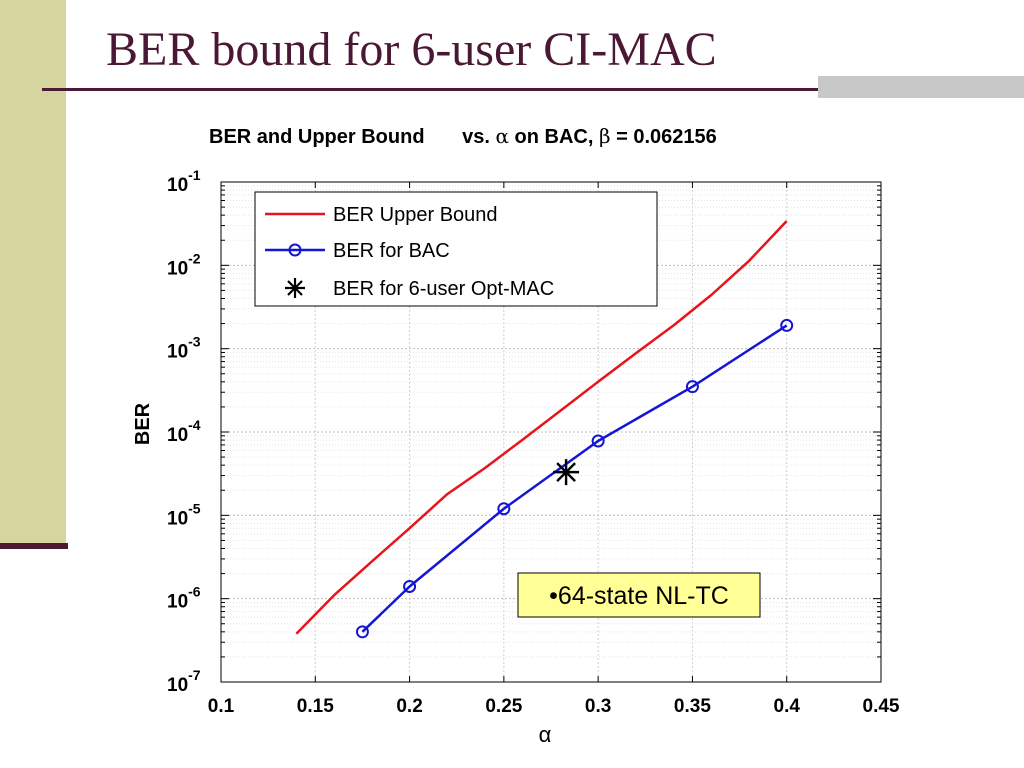 The width and height of the screenshot is (1024, 768). I want to click on y-tick-label: 10⁻⁴, so click(184, 431).